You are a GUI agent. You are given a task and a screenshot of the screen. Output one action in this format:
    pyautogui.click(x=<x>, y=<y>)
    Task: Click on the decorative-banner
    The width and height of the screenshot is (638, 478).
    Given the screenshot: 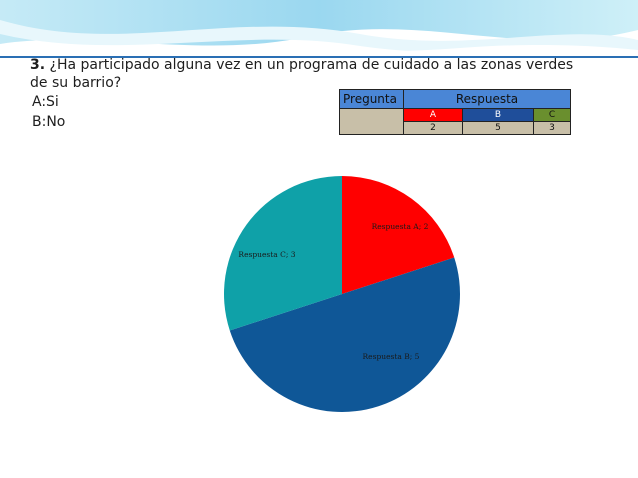 What is the action you would take?
    pyautogui.click(x=319, y=30)
    